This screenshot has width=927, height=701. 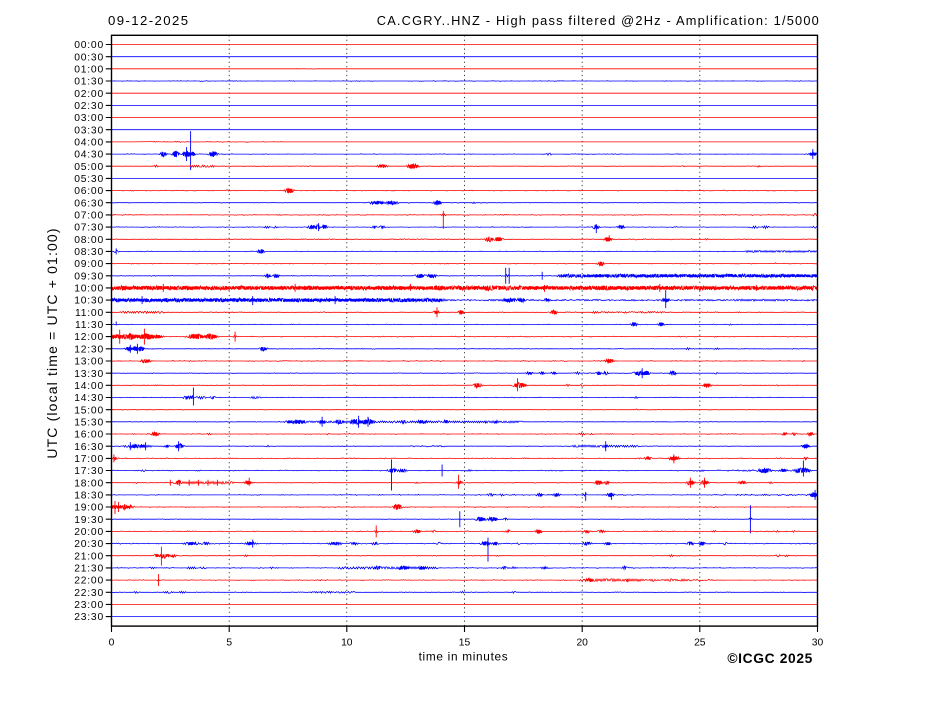 I want to click on svg-text: 11:00, so click(x=89, y=313).